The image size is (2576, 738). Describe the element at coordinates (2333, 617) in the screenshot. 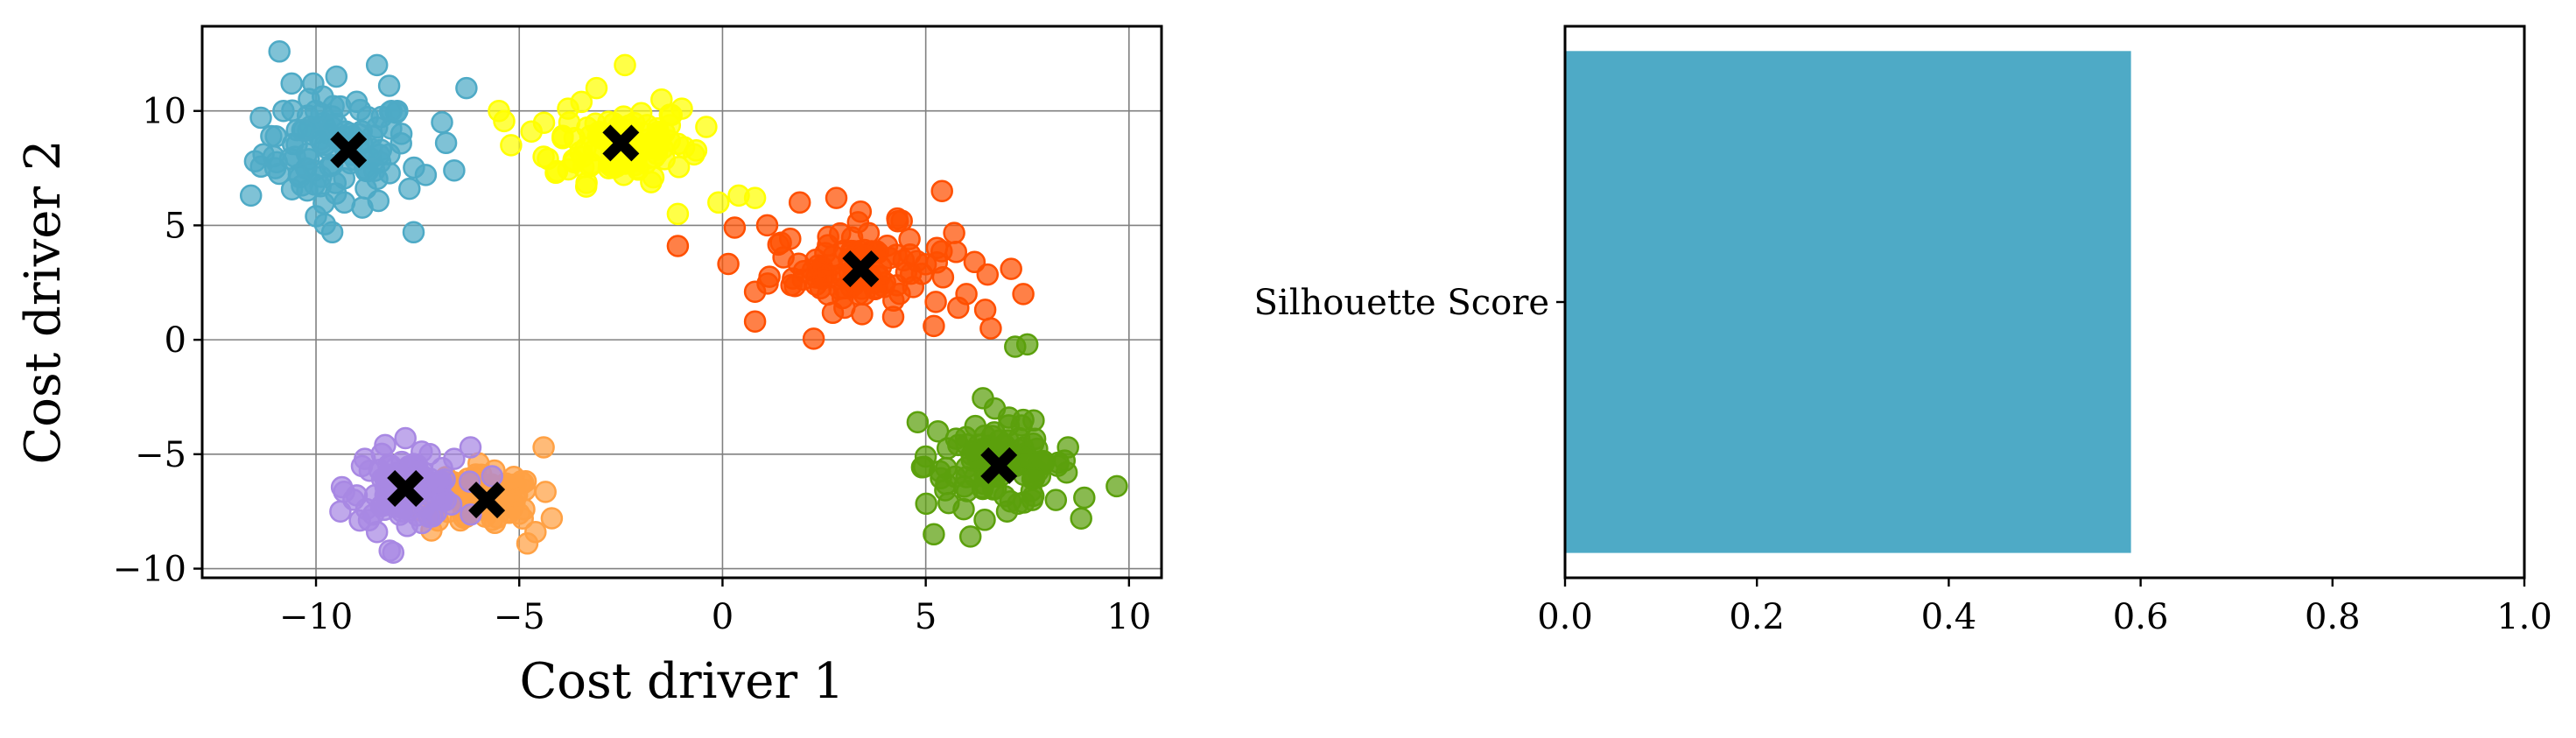

I see `bar-x-tick-label: 0.8` at that location.